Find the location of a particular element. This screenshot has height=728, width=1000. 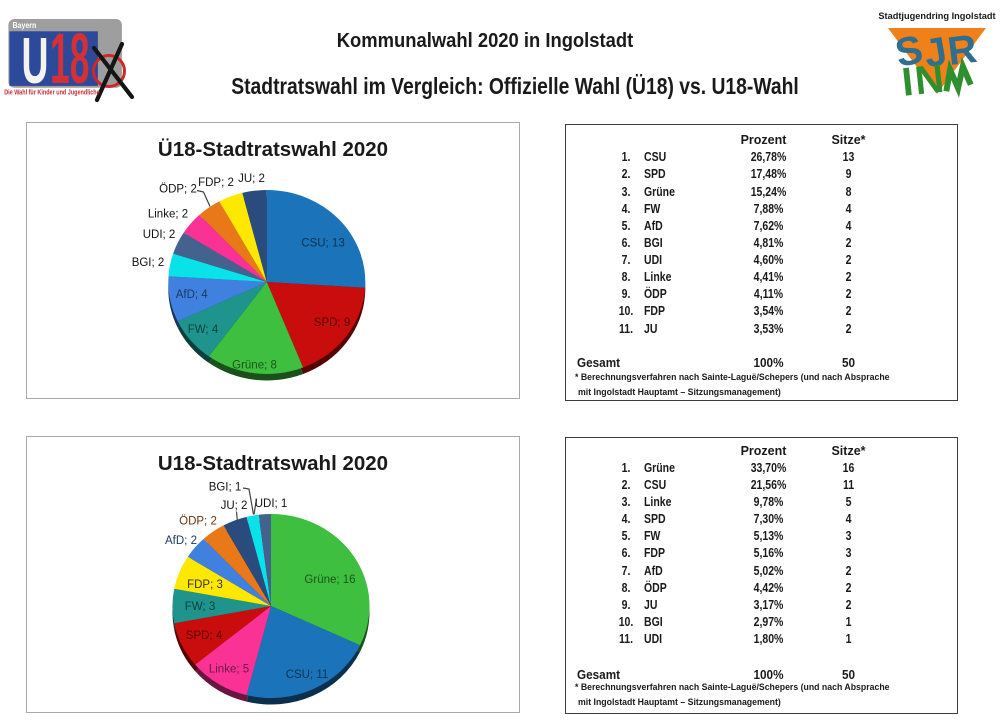

svg-text: Grüne; 16 is located at coordinates (329, 580).